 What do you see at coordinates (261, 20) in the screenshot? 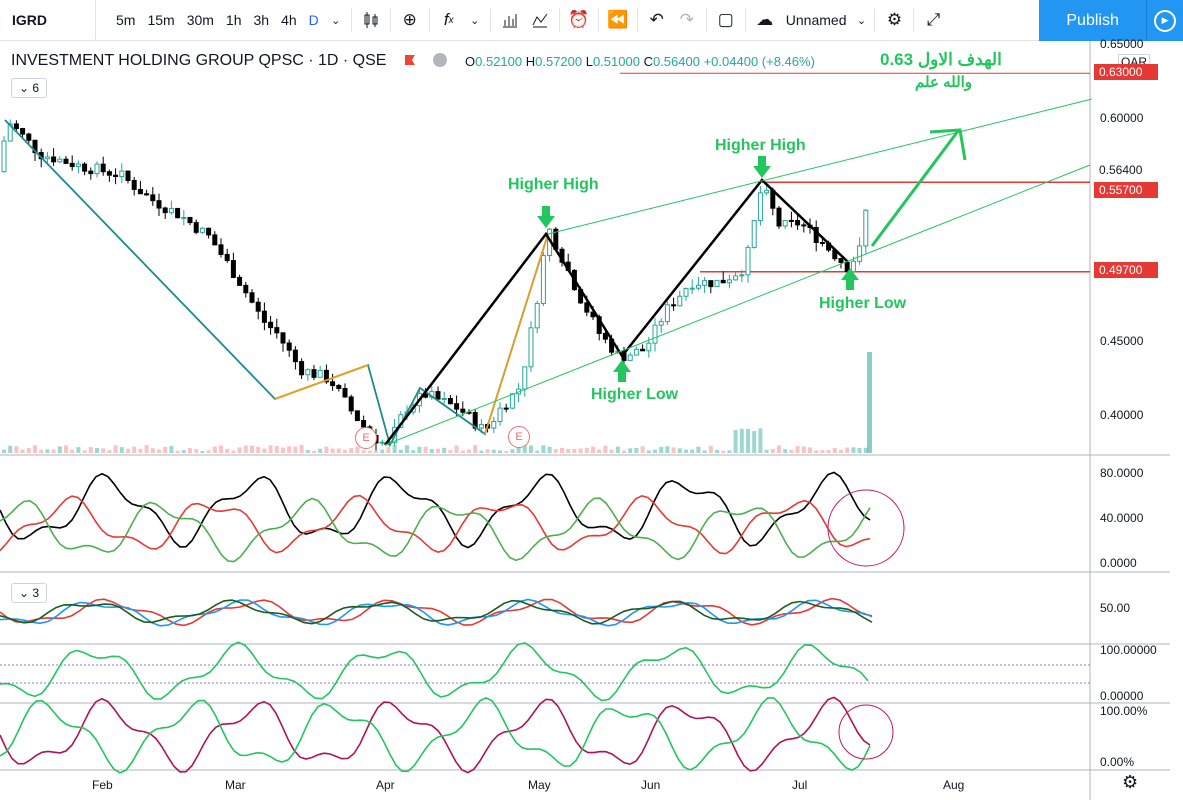
I see `interval-3h: 3h` at bounding box center [261, 20].